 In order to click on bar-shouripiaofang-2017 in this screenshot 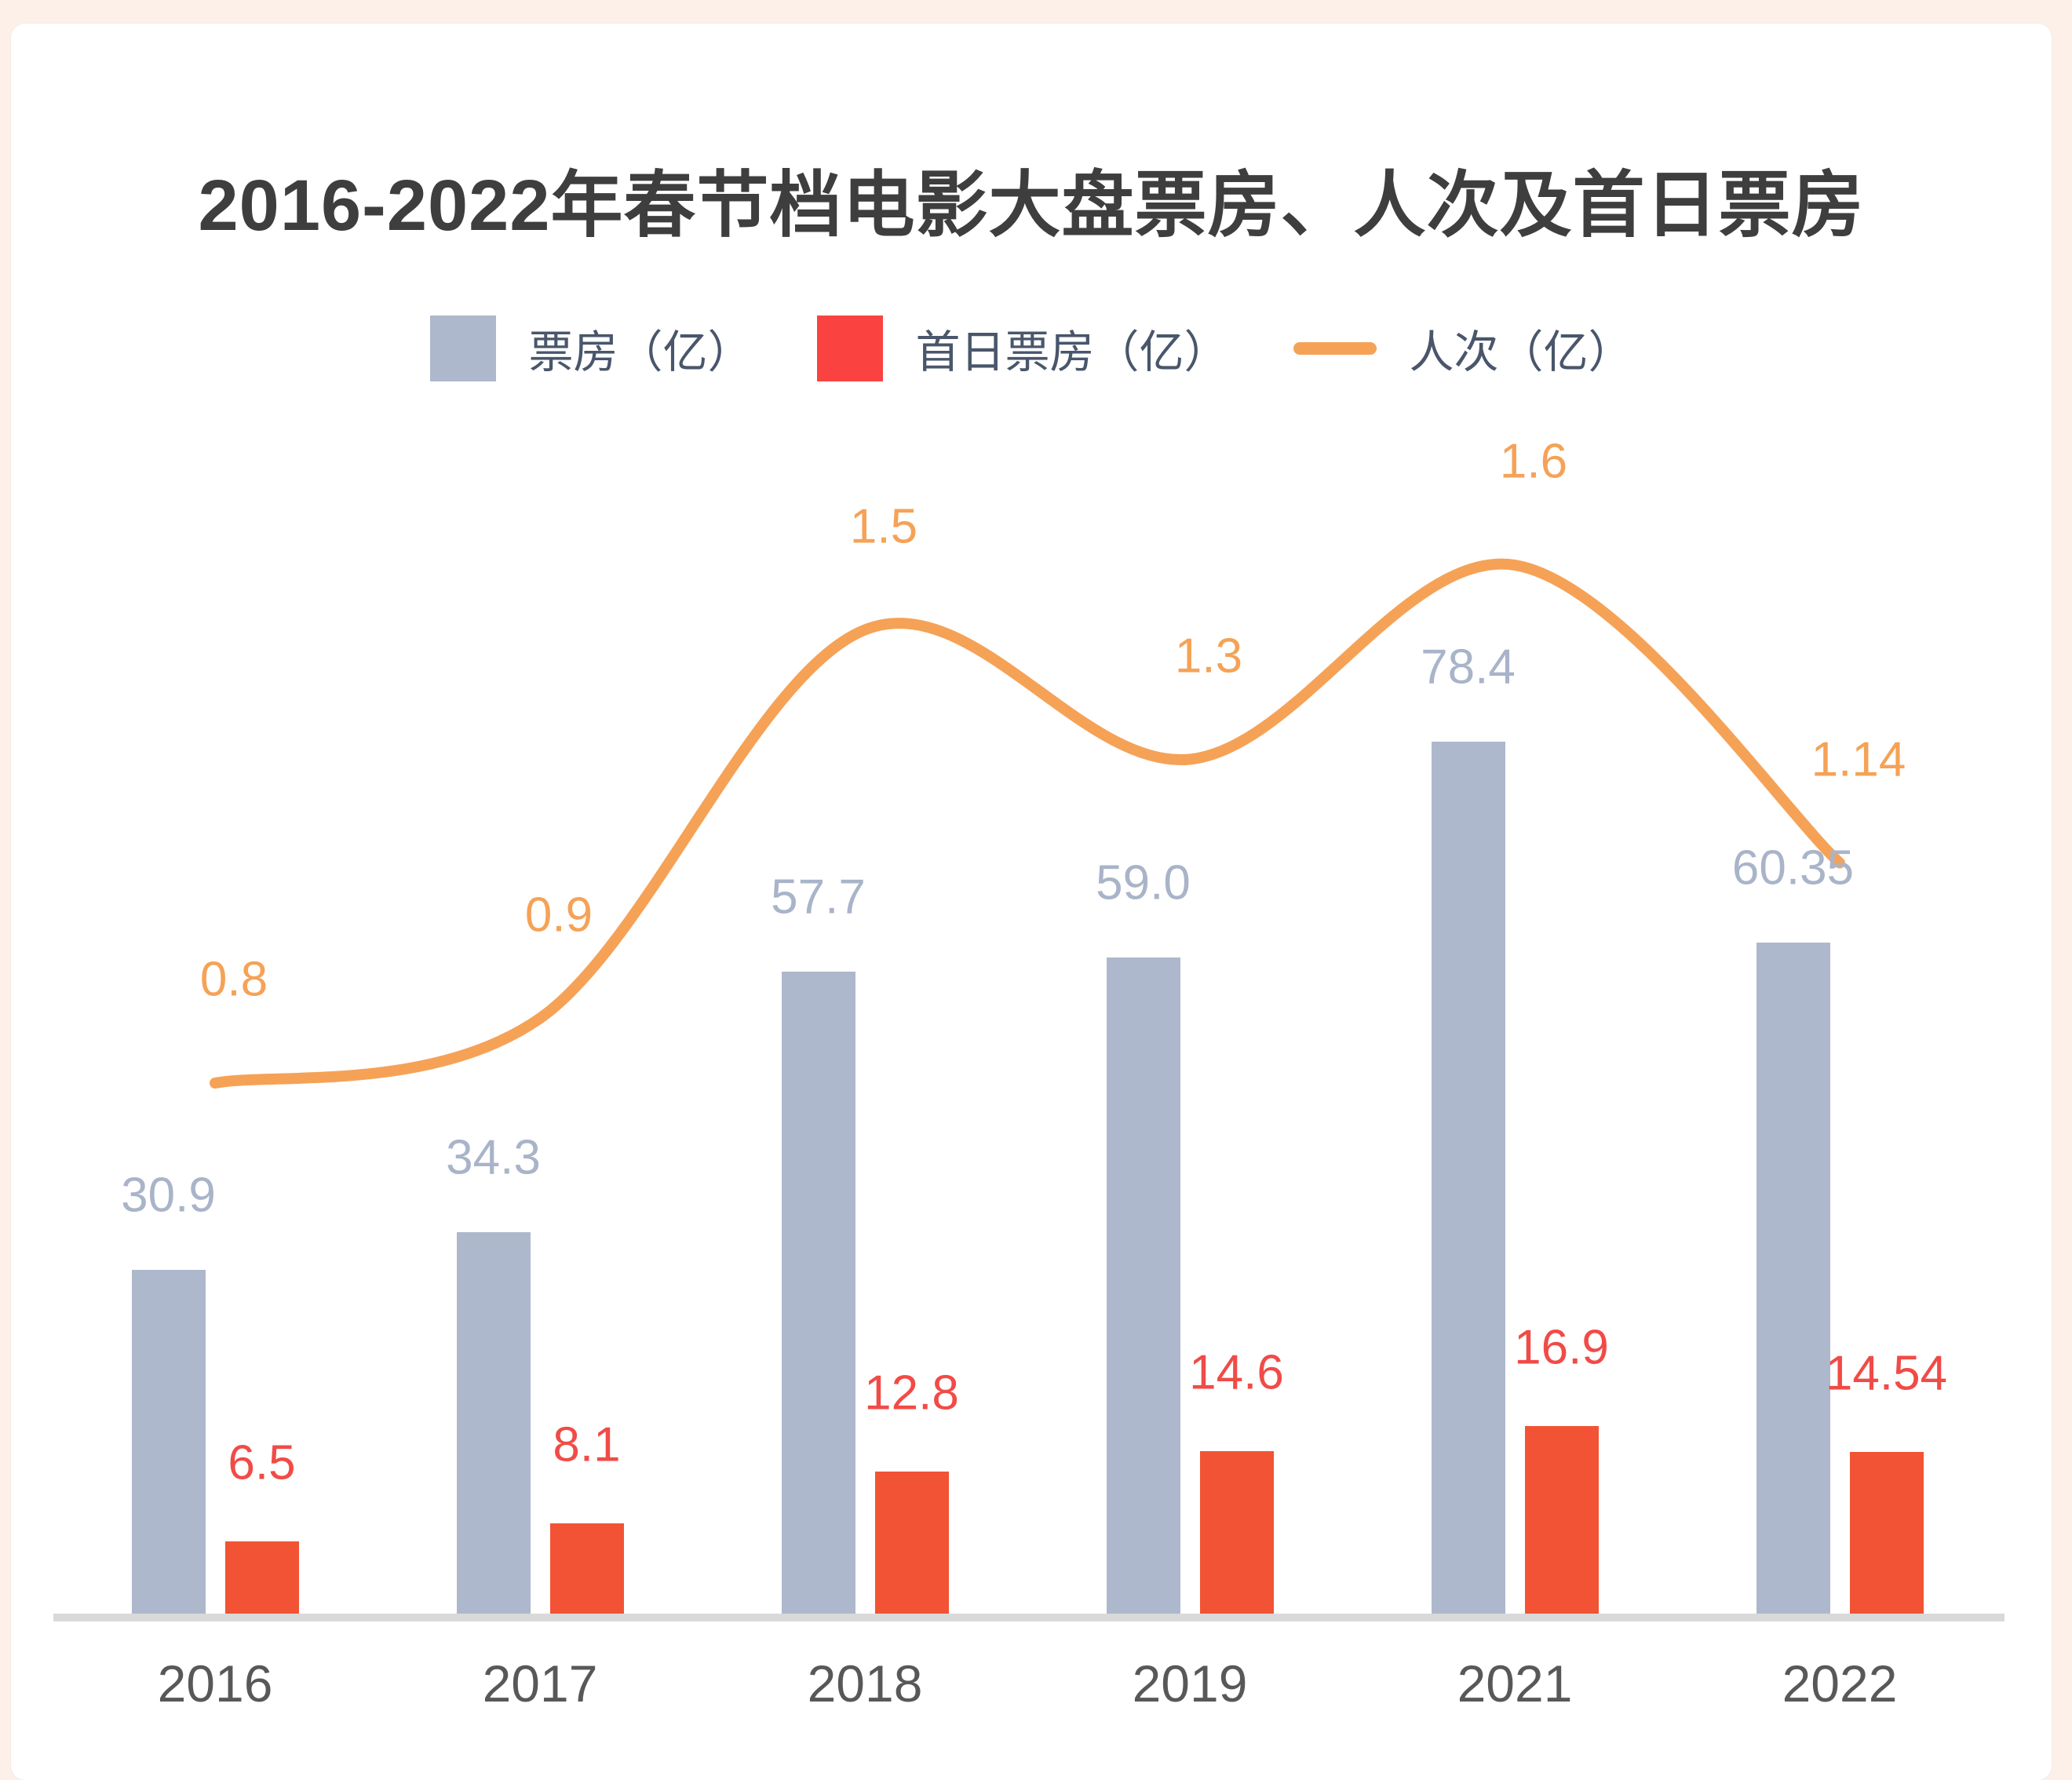, I will do `click(586, 1568)`.